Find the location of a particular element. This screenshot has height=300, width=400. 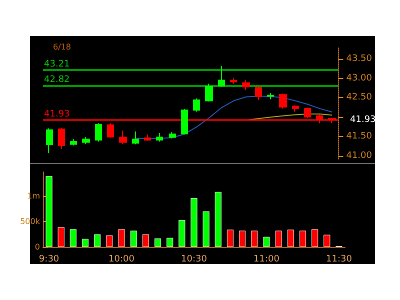

x-tick-label: 11:30 is located at coordinates (339, 259).